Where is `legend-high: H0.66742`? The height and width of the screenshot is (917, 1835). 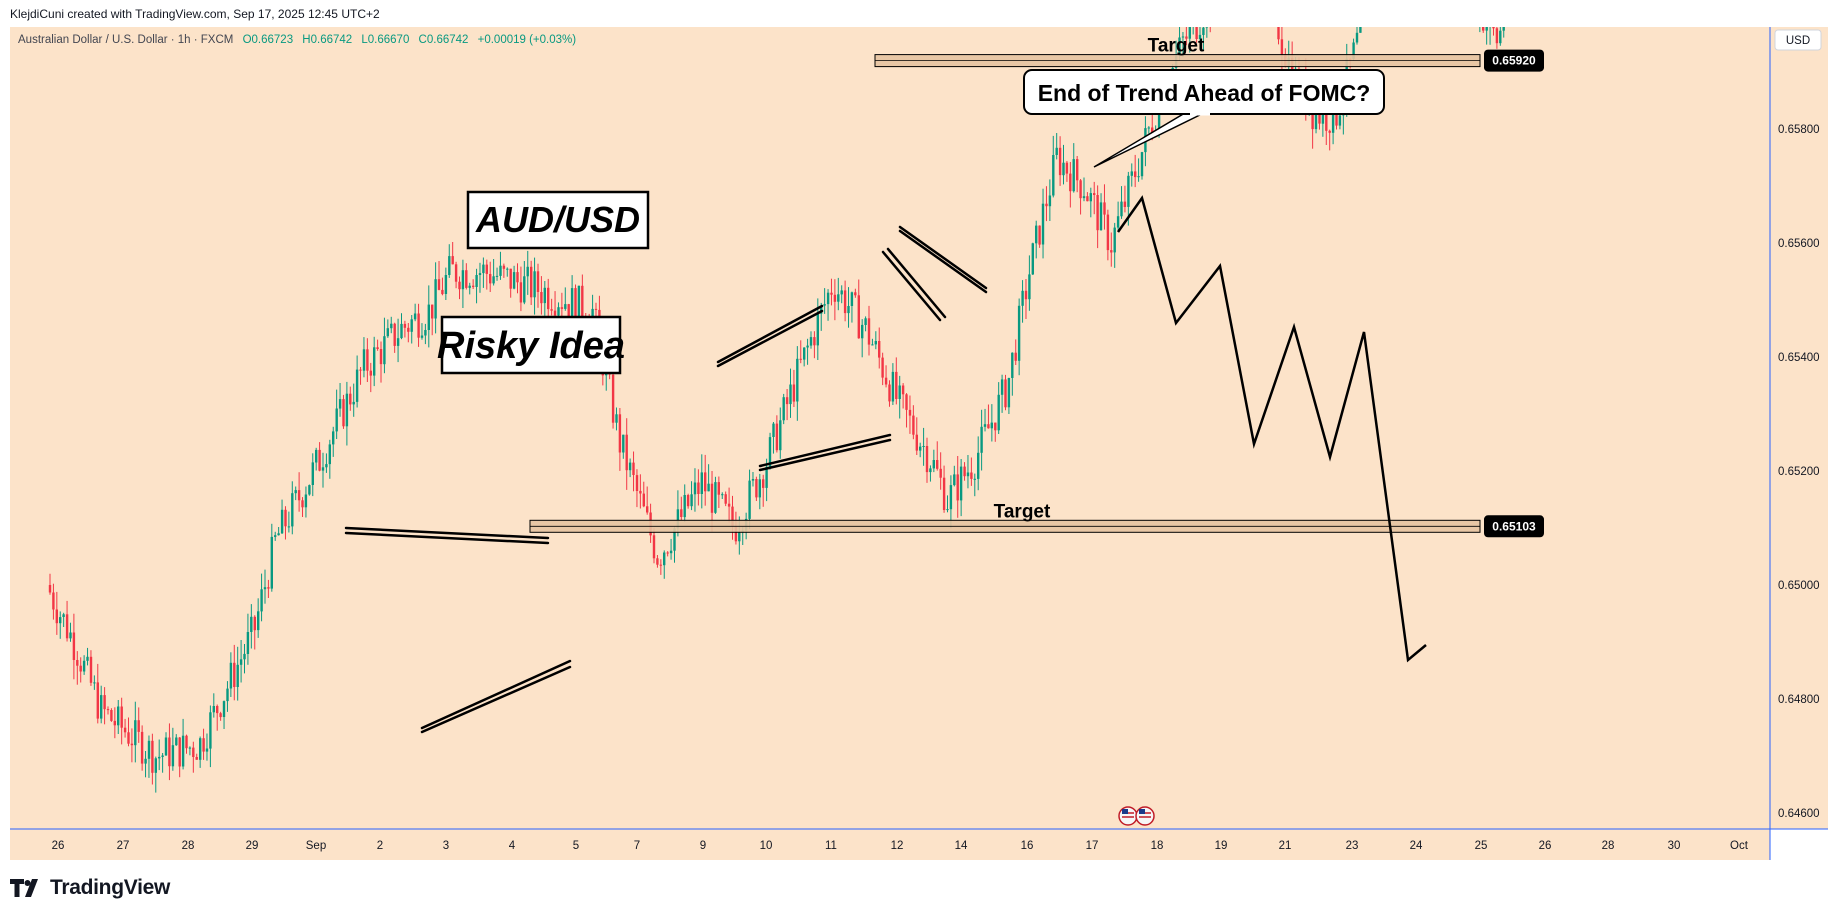
legend-high: H0.66742 is located at coordinates (327, 40).